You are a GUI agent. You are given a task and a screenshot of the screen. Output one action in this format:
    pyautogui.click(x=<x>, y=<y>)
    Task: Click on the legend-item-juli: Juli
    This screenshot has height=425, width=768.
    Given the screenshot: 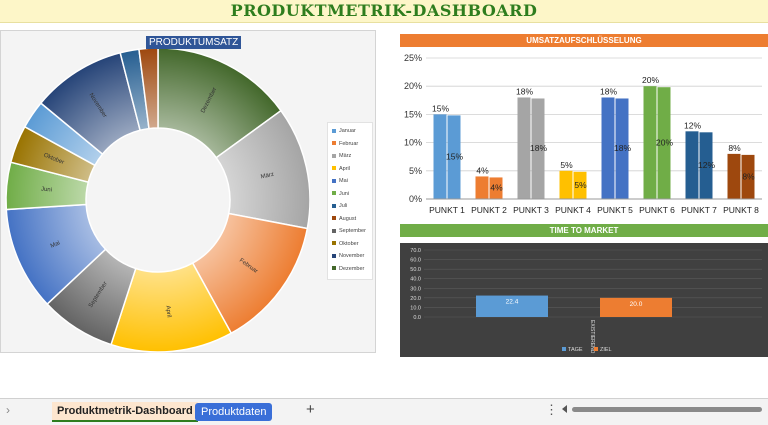 What is the action you would take?
    pyautogui.click(x=339, y=206)
    